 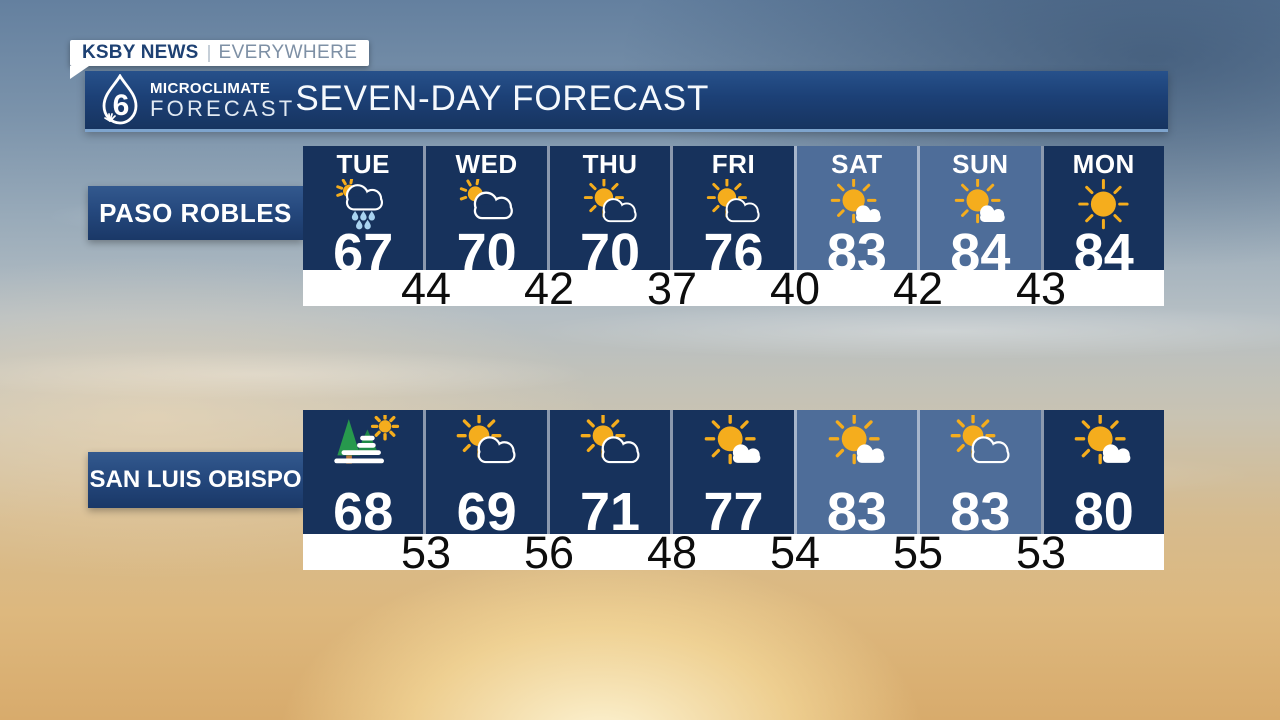 I want to click on high-temp: 68, so click(x=363, y=512).